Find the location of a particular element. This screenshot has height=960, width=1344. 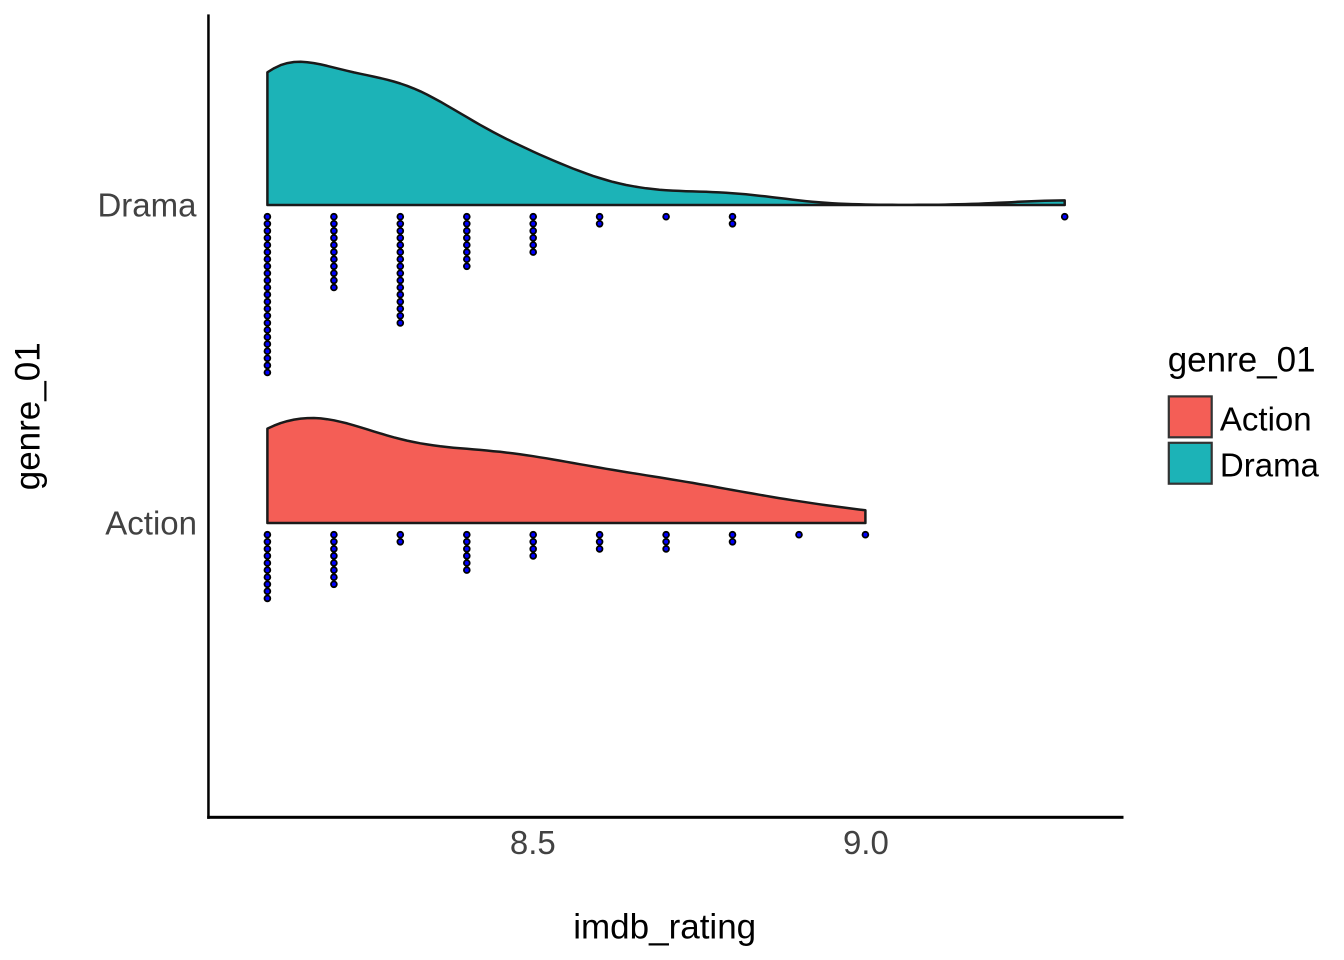

svg-text: 8.5 is located at coordinates (533, 842).